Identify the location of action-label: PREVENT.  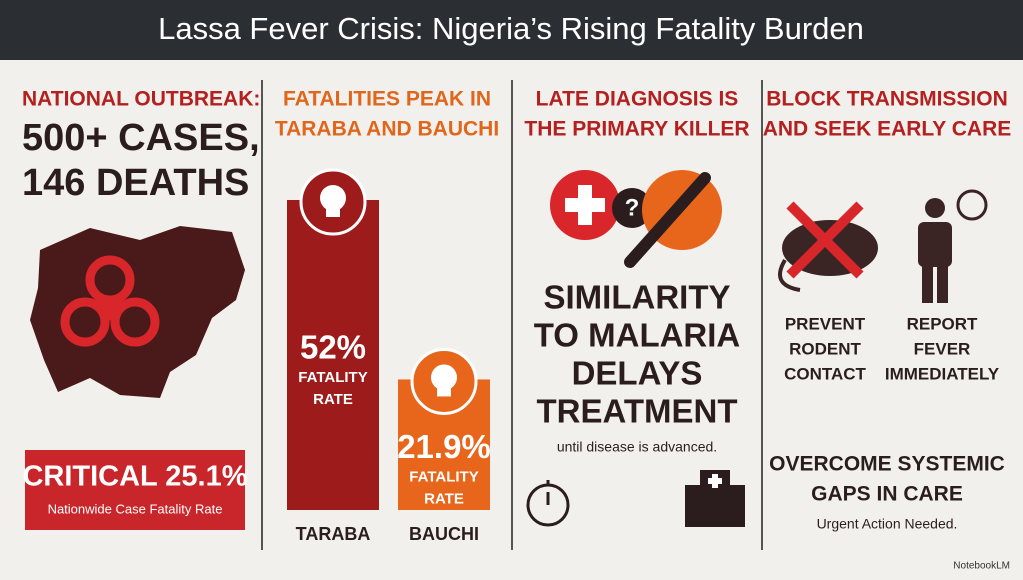
(825, 323).